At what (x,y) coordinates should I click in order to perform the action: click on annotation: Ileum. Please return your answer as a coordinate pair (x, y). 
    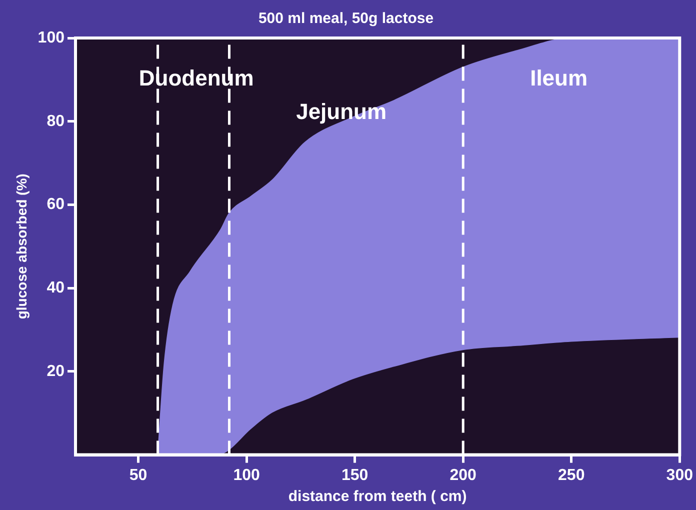
    Looking at the image, I should click on (559, 78).